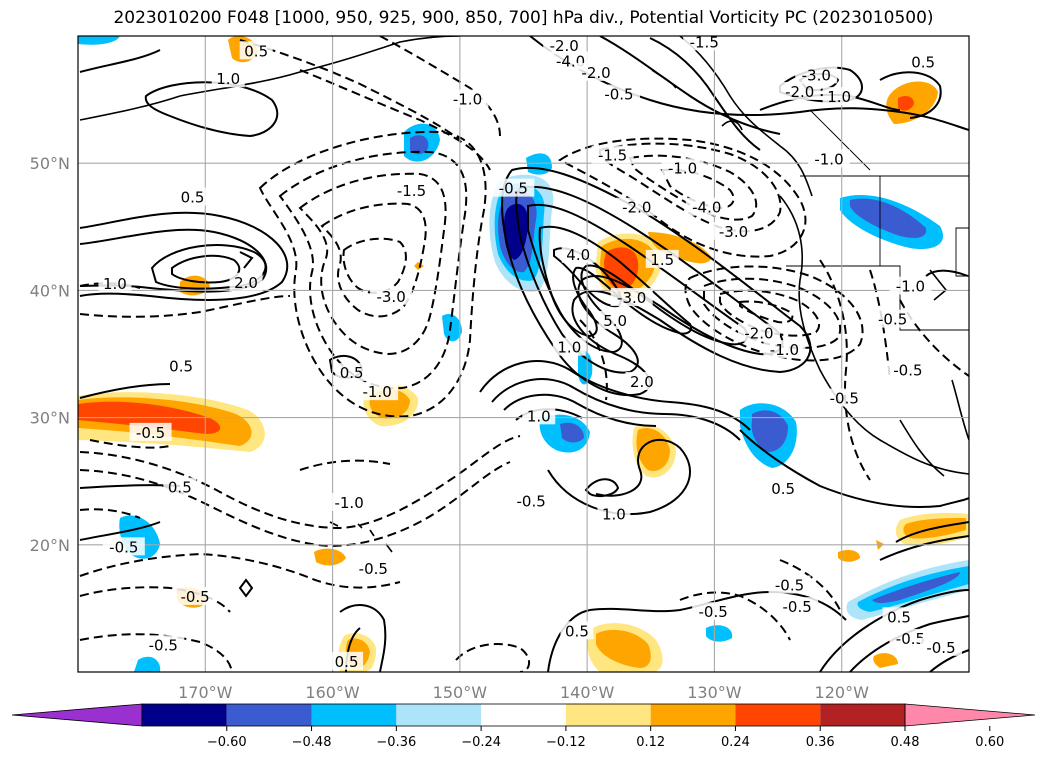  Describe the element at coordinates (970, 715) in the screenshot. I see `colorbar-extend-max` at that location.